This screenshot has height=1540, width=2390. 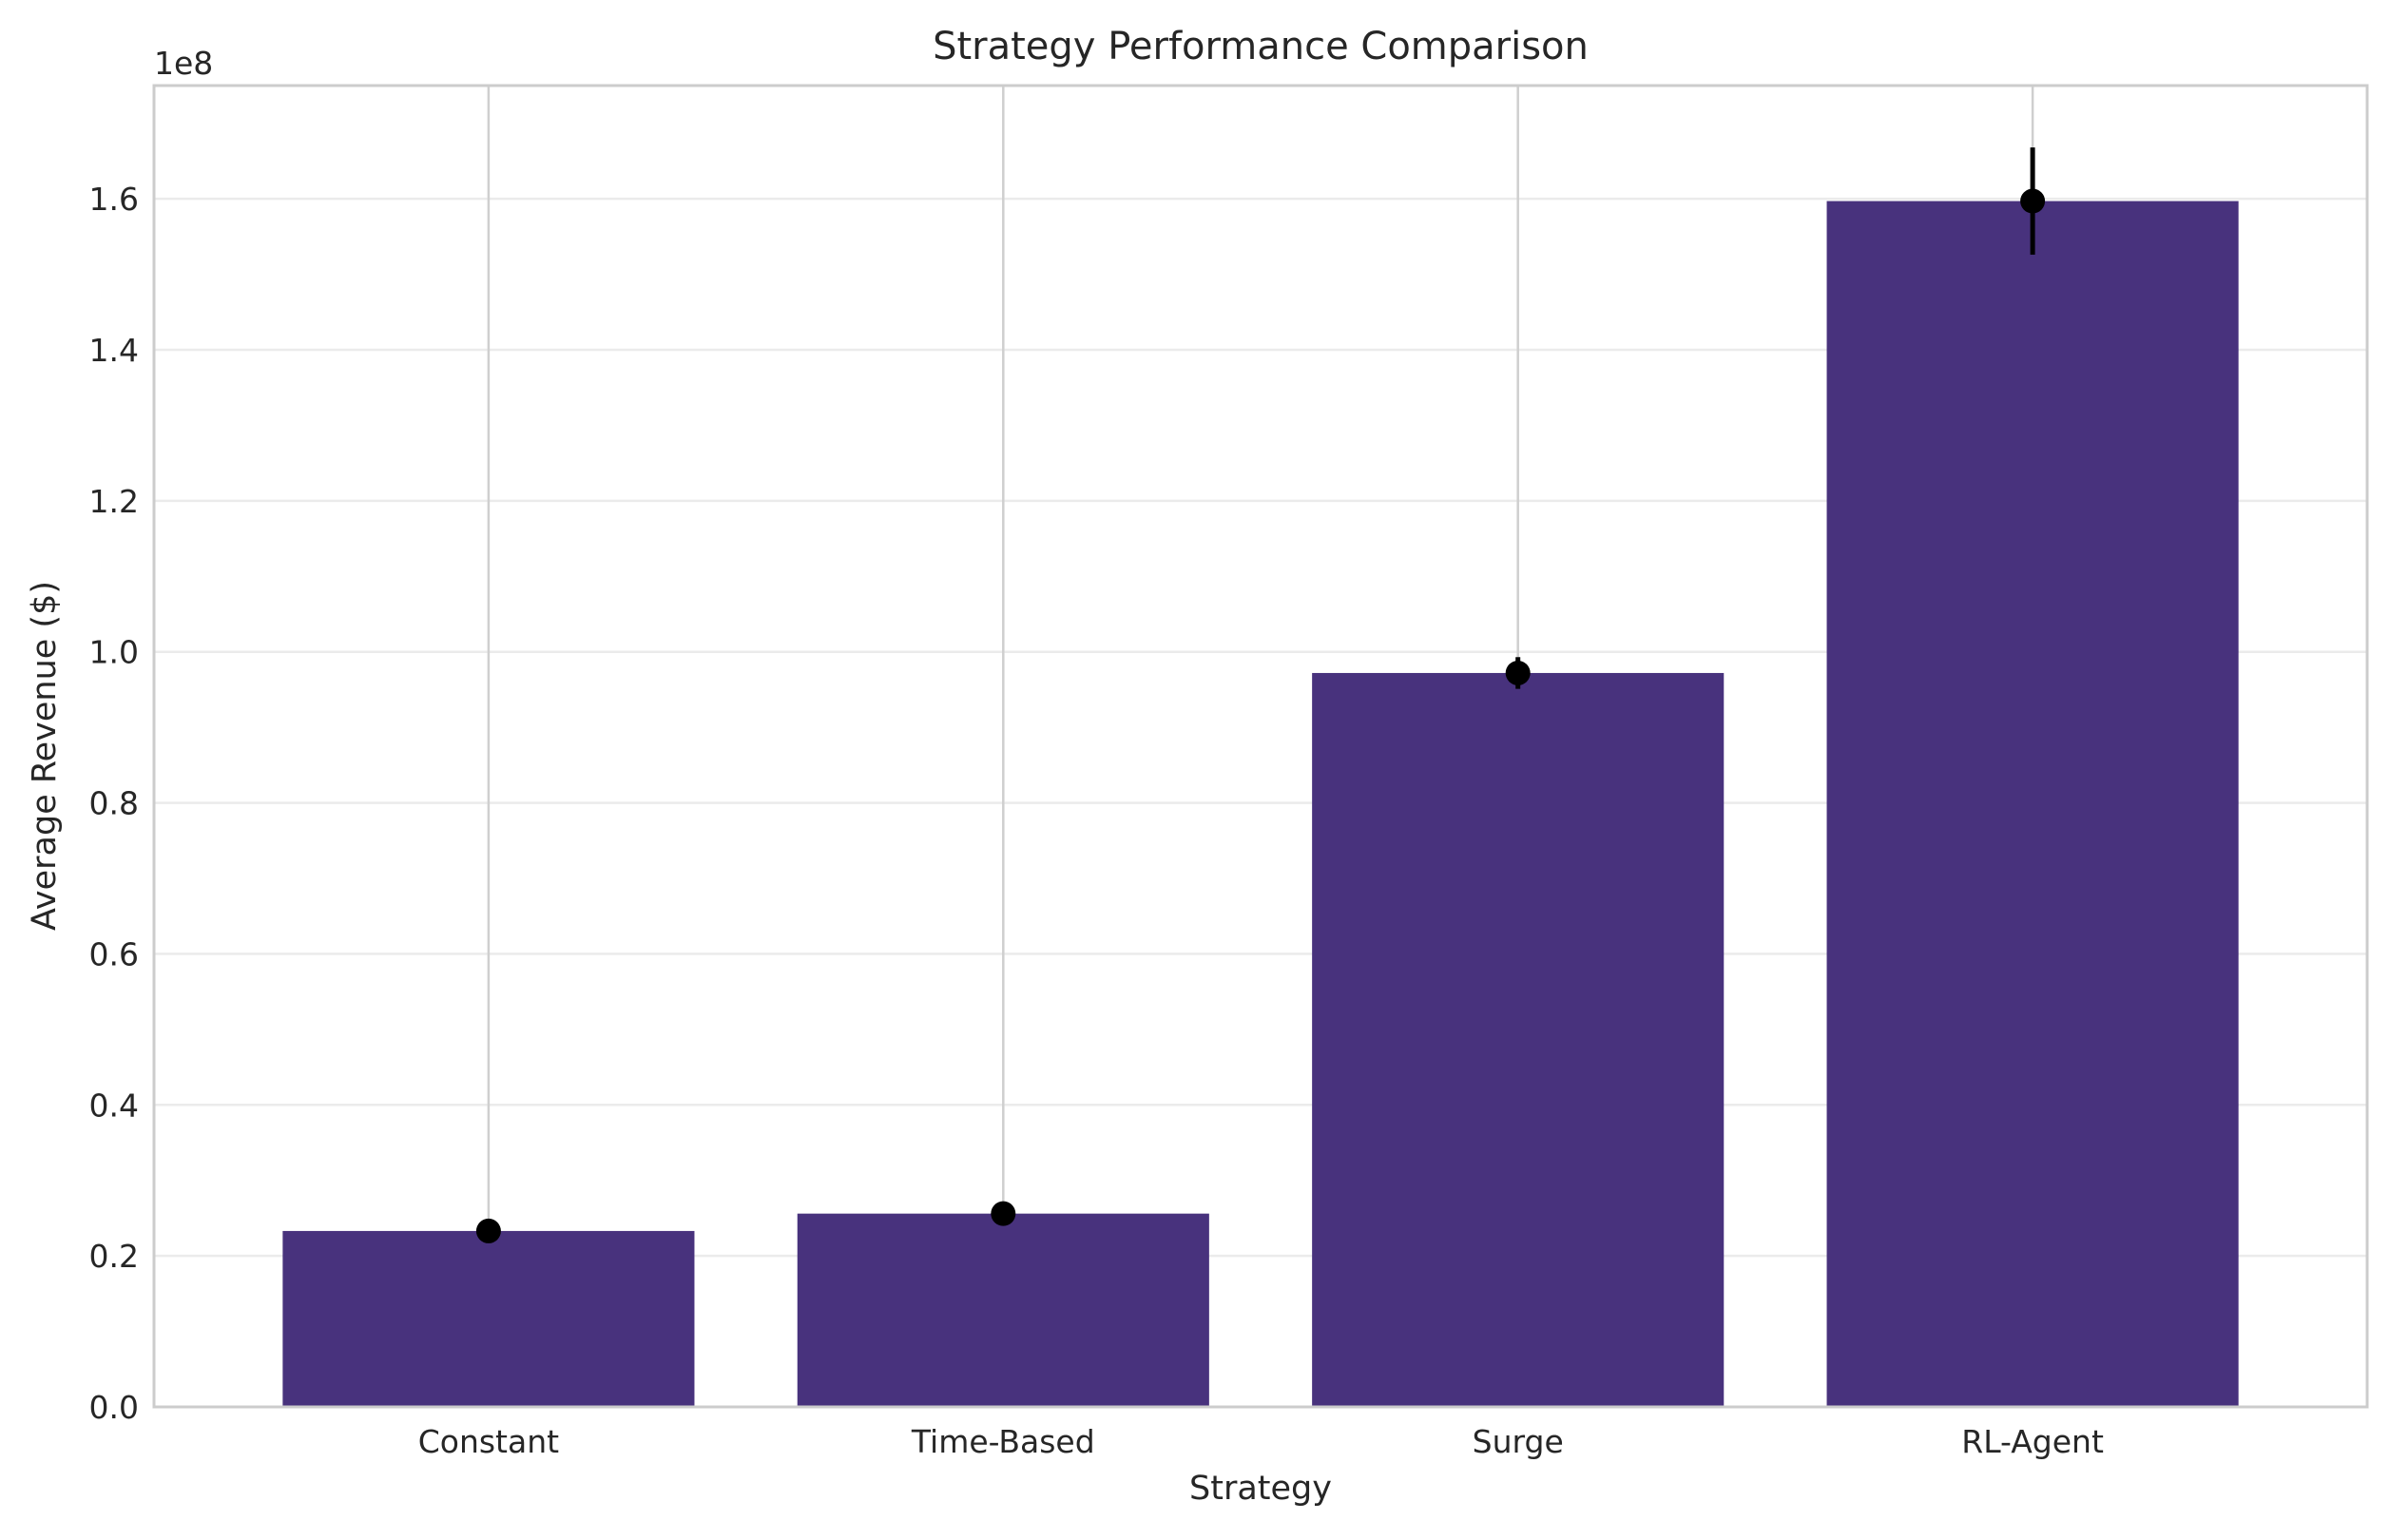 What do you see at coordinates (114, 502) in the screenshot?
I see `y-tick-label-6: 1.2` at bounding box center [114, 502].